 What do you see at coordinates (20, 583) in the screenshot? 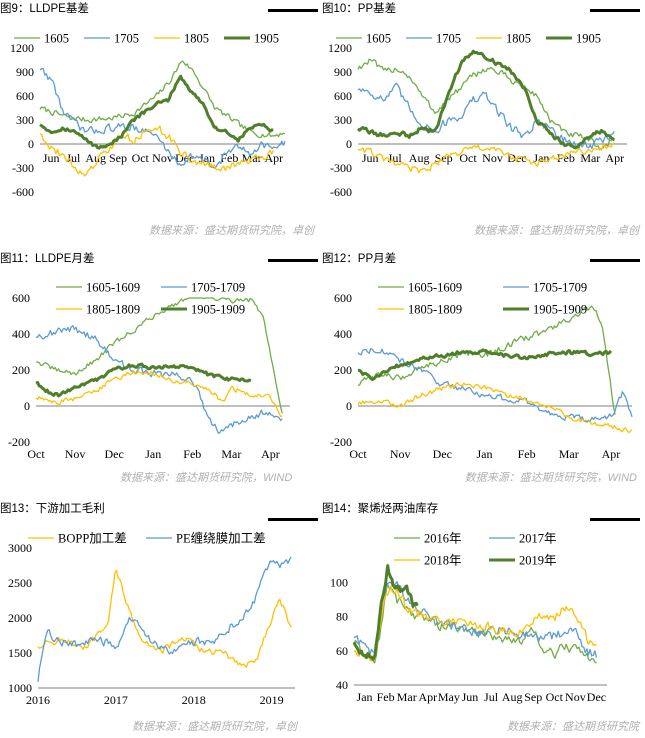
I see `y-tick-label: 2500` at bounding box center [20, 583].